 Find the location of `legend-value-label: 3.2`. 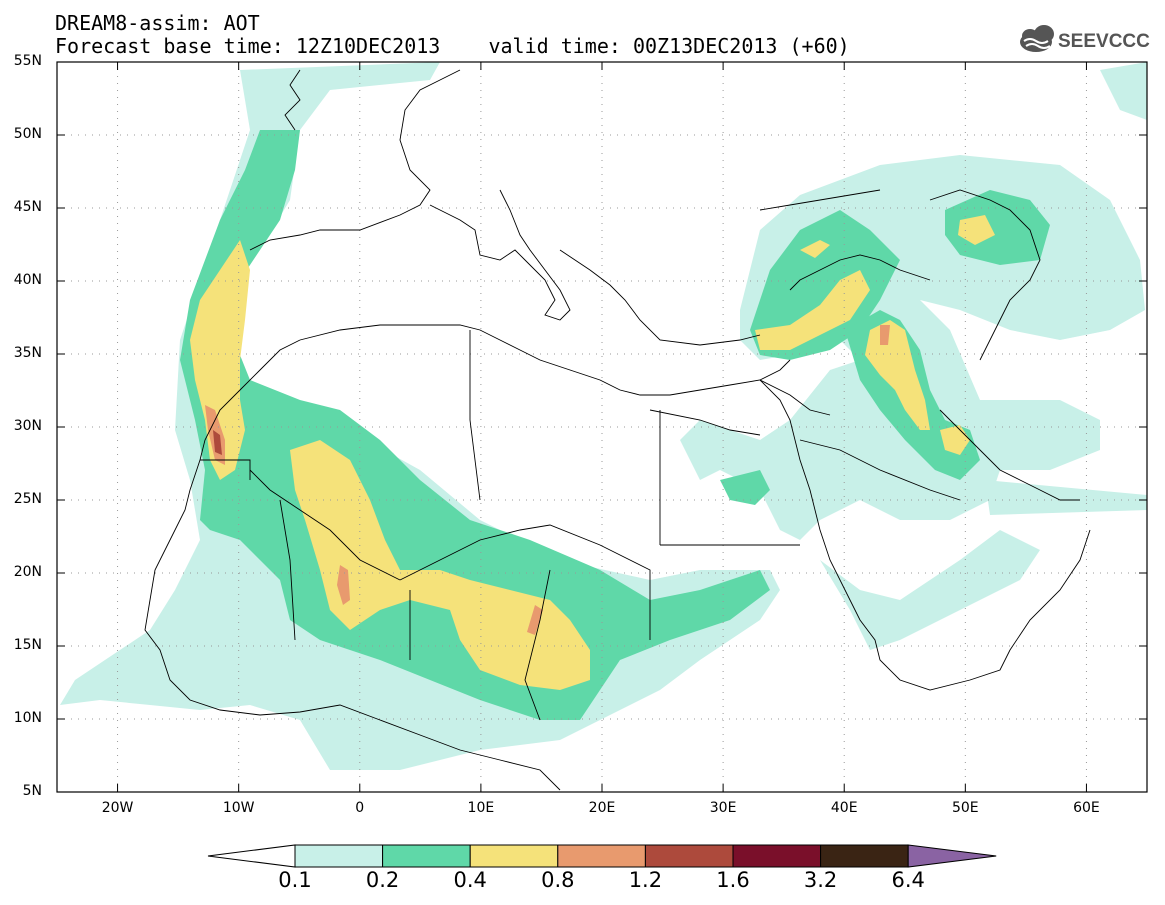

legend-value-label: 3.2 is located at coordinates (820, 880).